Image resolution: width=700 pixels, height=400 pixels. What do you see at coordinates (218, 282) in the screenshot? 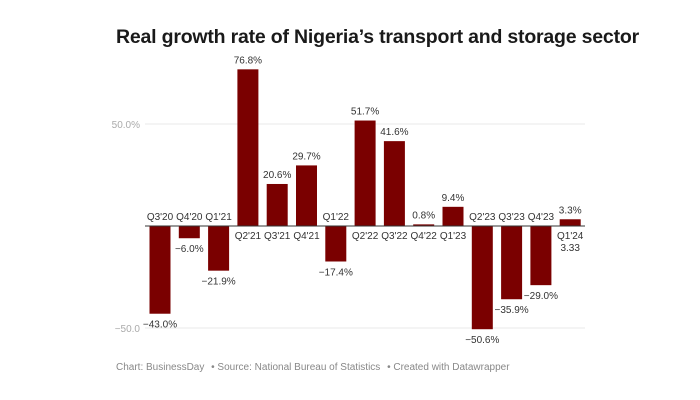
I see `value-label: −21.9%` at bounding box center [218, 282].